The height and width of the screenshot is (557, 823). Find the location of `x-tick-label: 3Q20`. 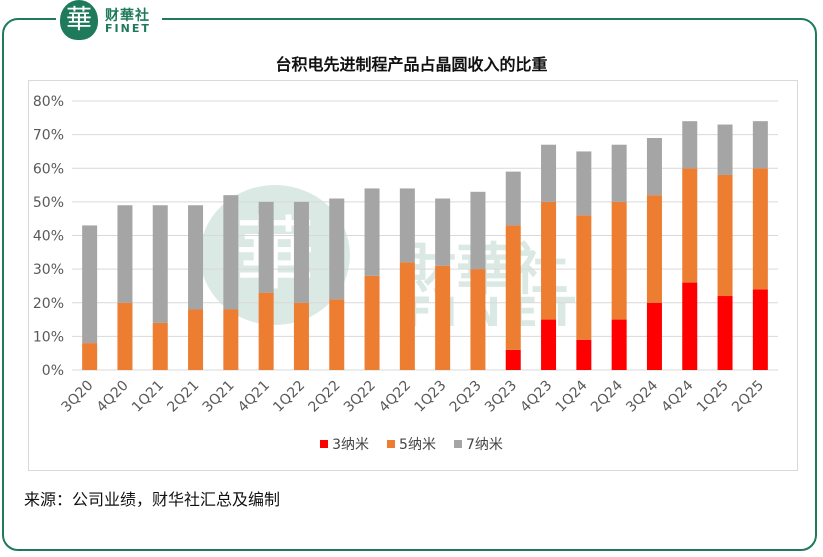

x-tick-label: 3Q20 is located at coordinates (77, 397).